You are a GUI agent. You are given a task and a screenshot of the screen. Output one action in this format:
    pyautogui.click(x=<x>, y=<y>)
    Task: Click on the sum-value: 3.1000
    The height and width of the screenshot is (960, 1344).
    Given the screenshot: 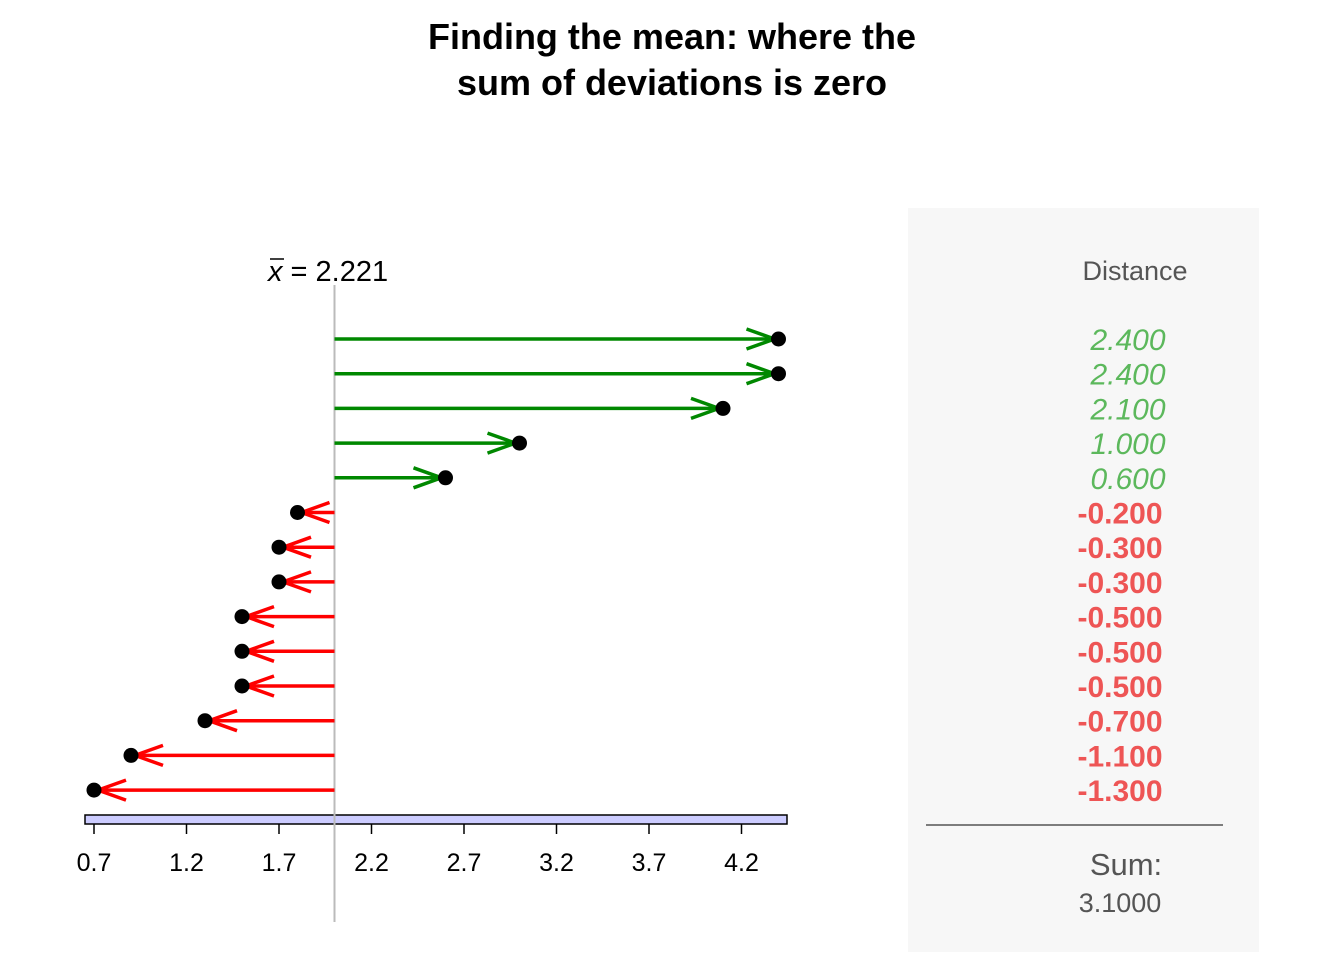 What is the action you would take?
    pyautogui.click(x=1120, y=903)
    